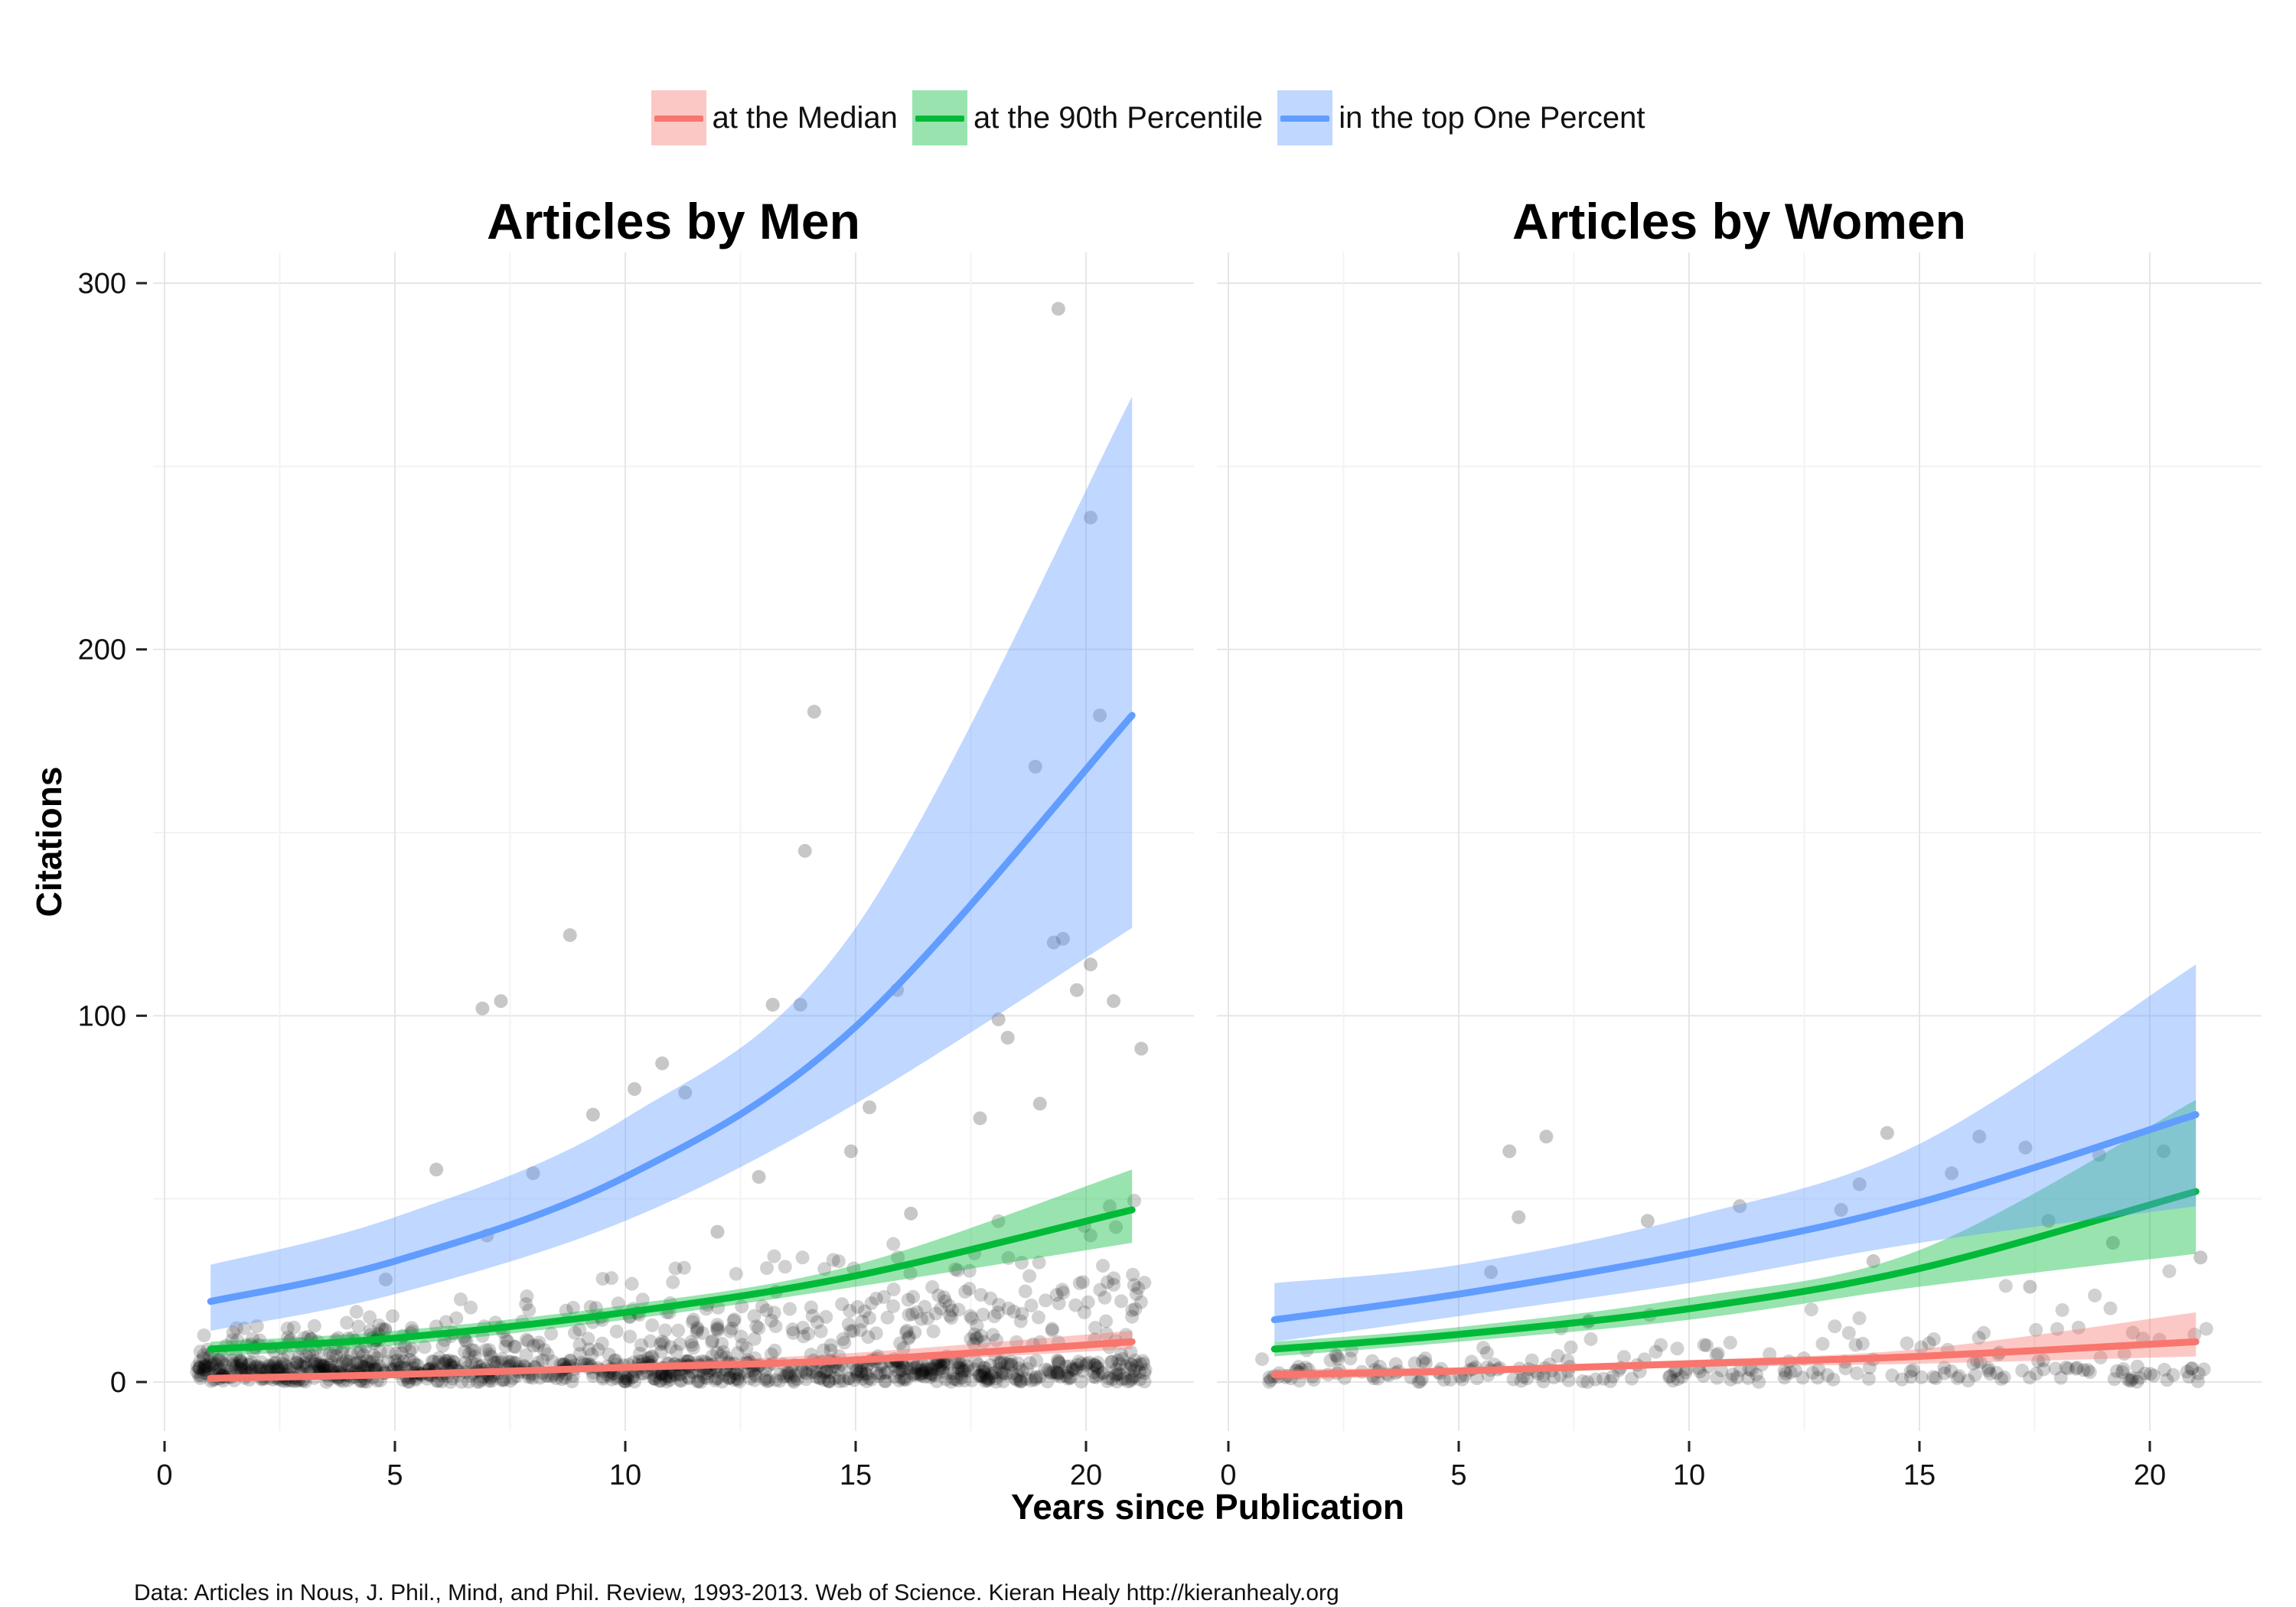  I want to click on x-tick-label: 5, so click(394, 1475).